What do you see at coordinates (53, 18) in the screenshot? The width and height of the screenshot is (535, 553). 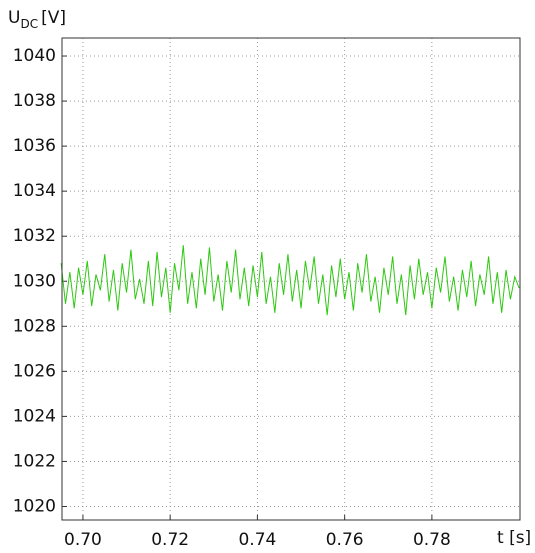 I see `y-label-unit: [V]` at bounding box center [53, 18].